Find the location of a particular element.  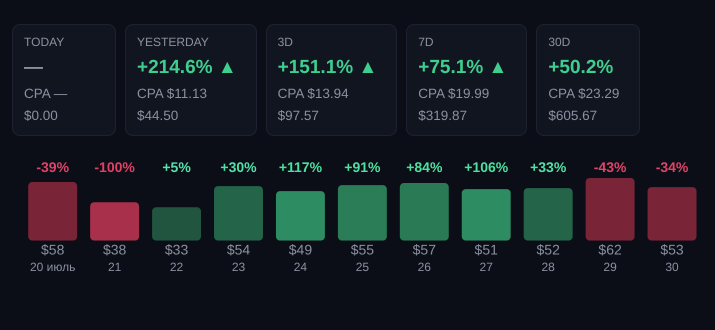

text: $44.50 is located at coordinates (158, 116).